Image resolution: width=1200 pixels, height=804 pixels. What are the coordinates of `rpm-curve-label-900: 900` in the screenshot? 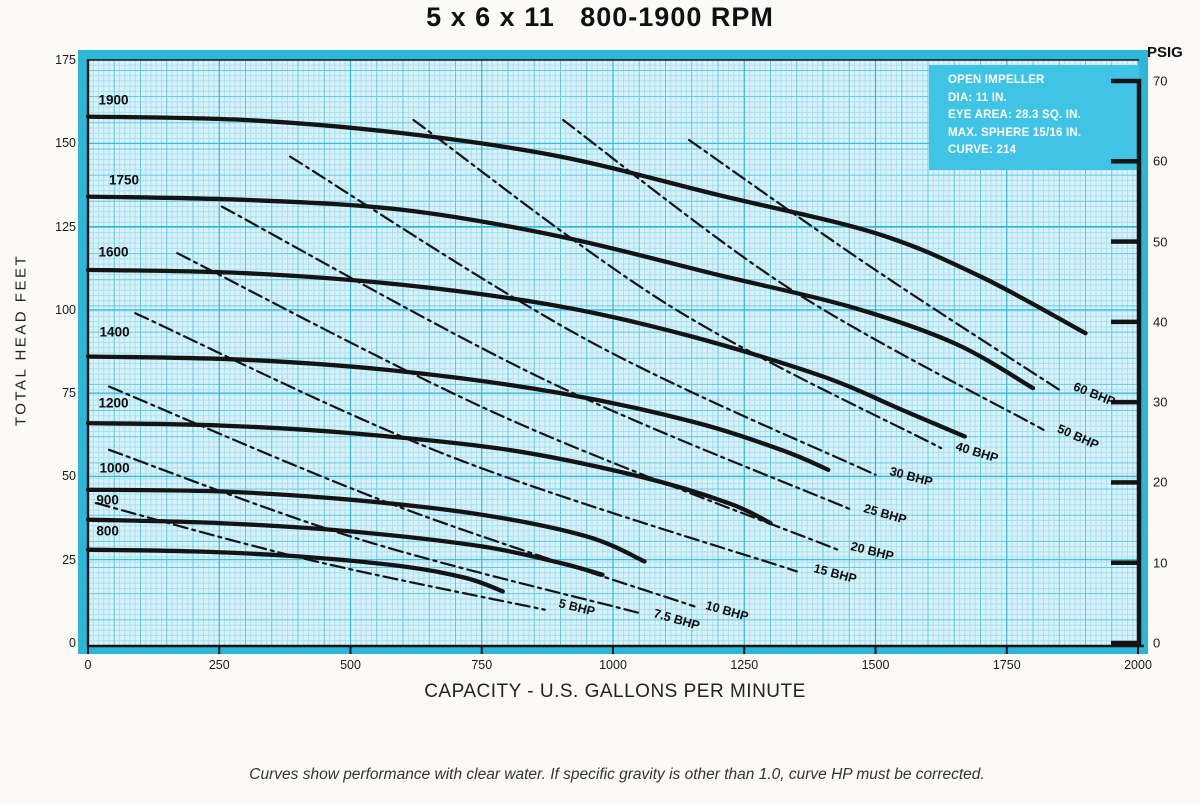 It's located at (107, 500).